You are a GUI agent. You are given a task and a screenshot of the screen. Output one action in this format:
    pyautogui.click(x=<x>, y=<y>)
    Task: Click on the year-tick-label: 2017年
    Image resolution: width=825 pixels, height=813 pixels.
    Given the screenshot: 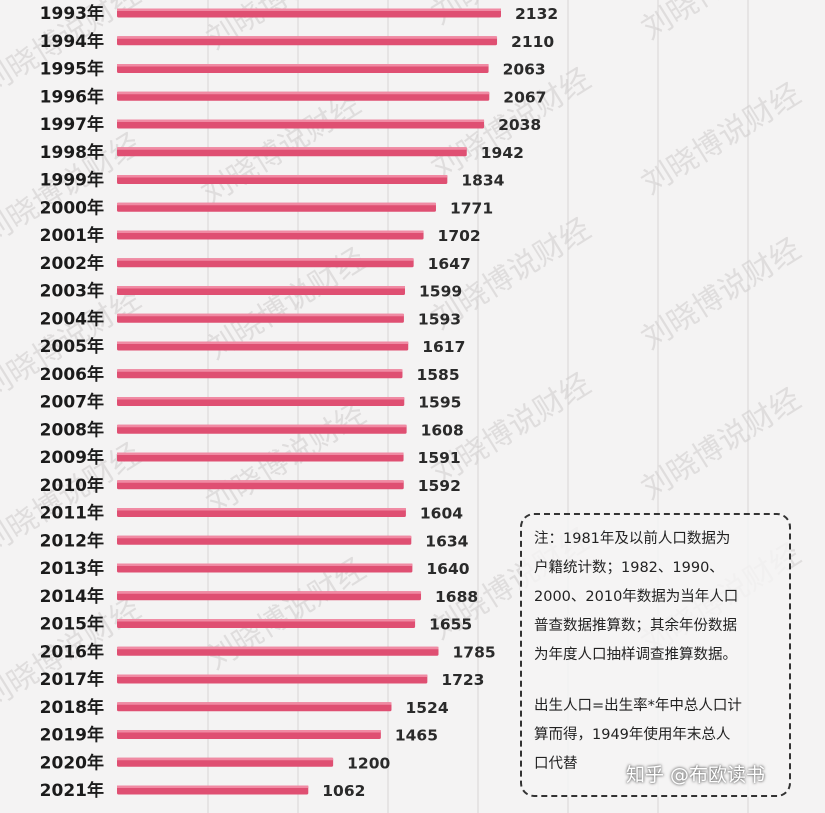 What is the action you would take?
    pyautogui.click(x=72, y=679)
    